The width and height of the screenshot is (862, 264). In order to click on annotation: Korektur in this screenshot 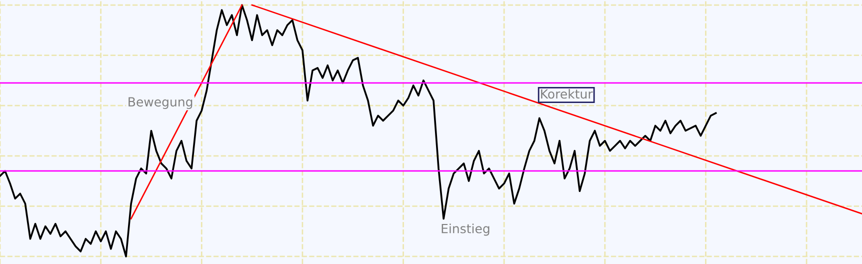, I will do `click(567, 93)`.